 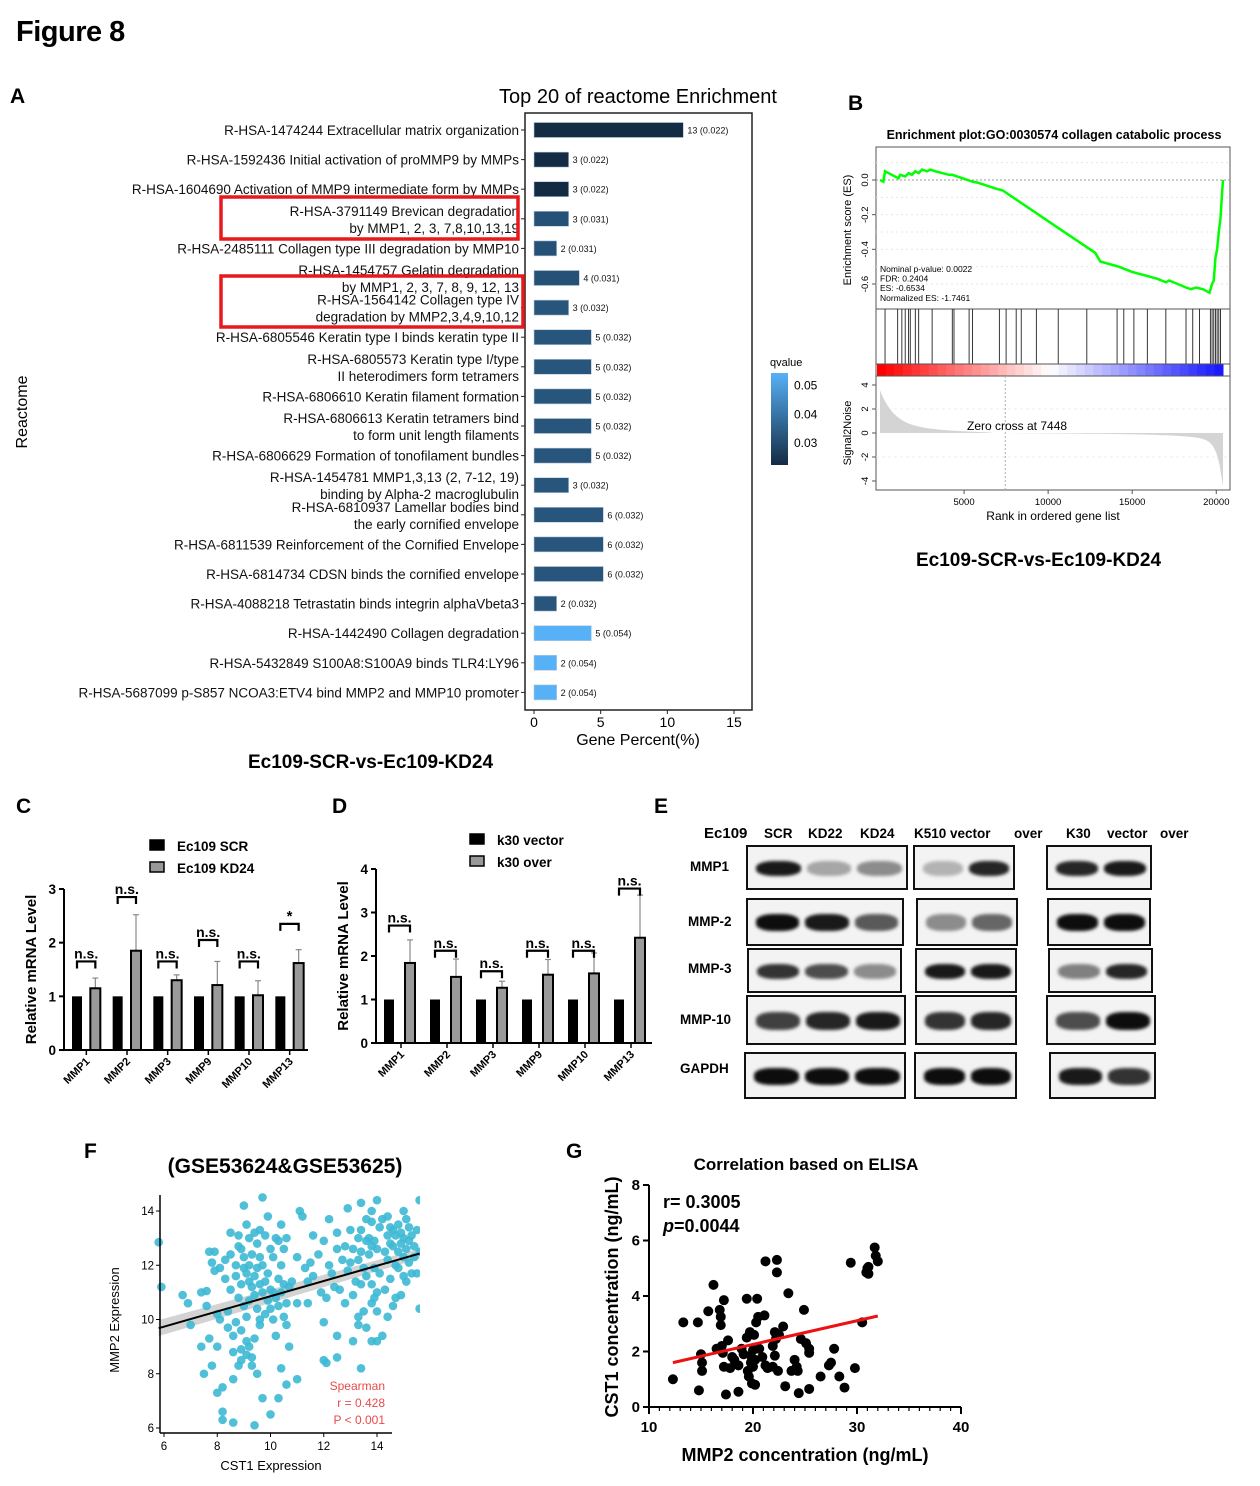 I want to click on category-label-line: degradation by MMP2,3,4,9,10,12, so click(x=417, y=317).